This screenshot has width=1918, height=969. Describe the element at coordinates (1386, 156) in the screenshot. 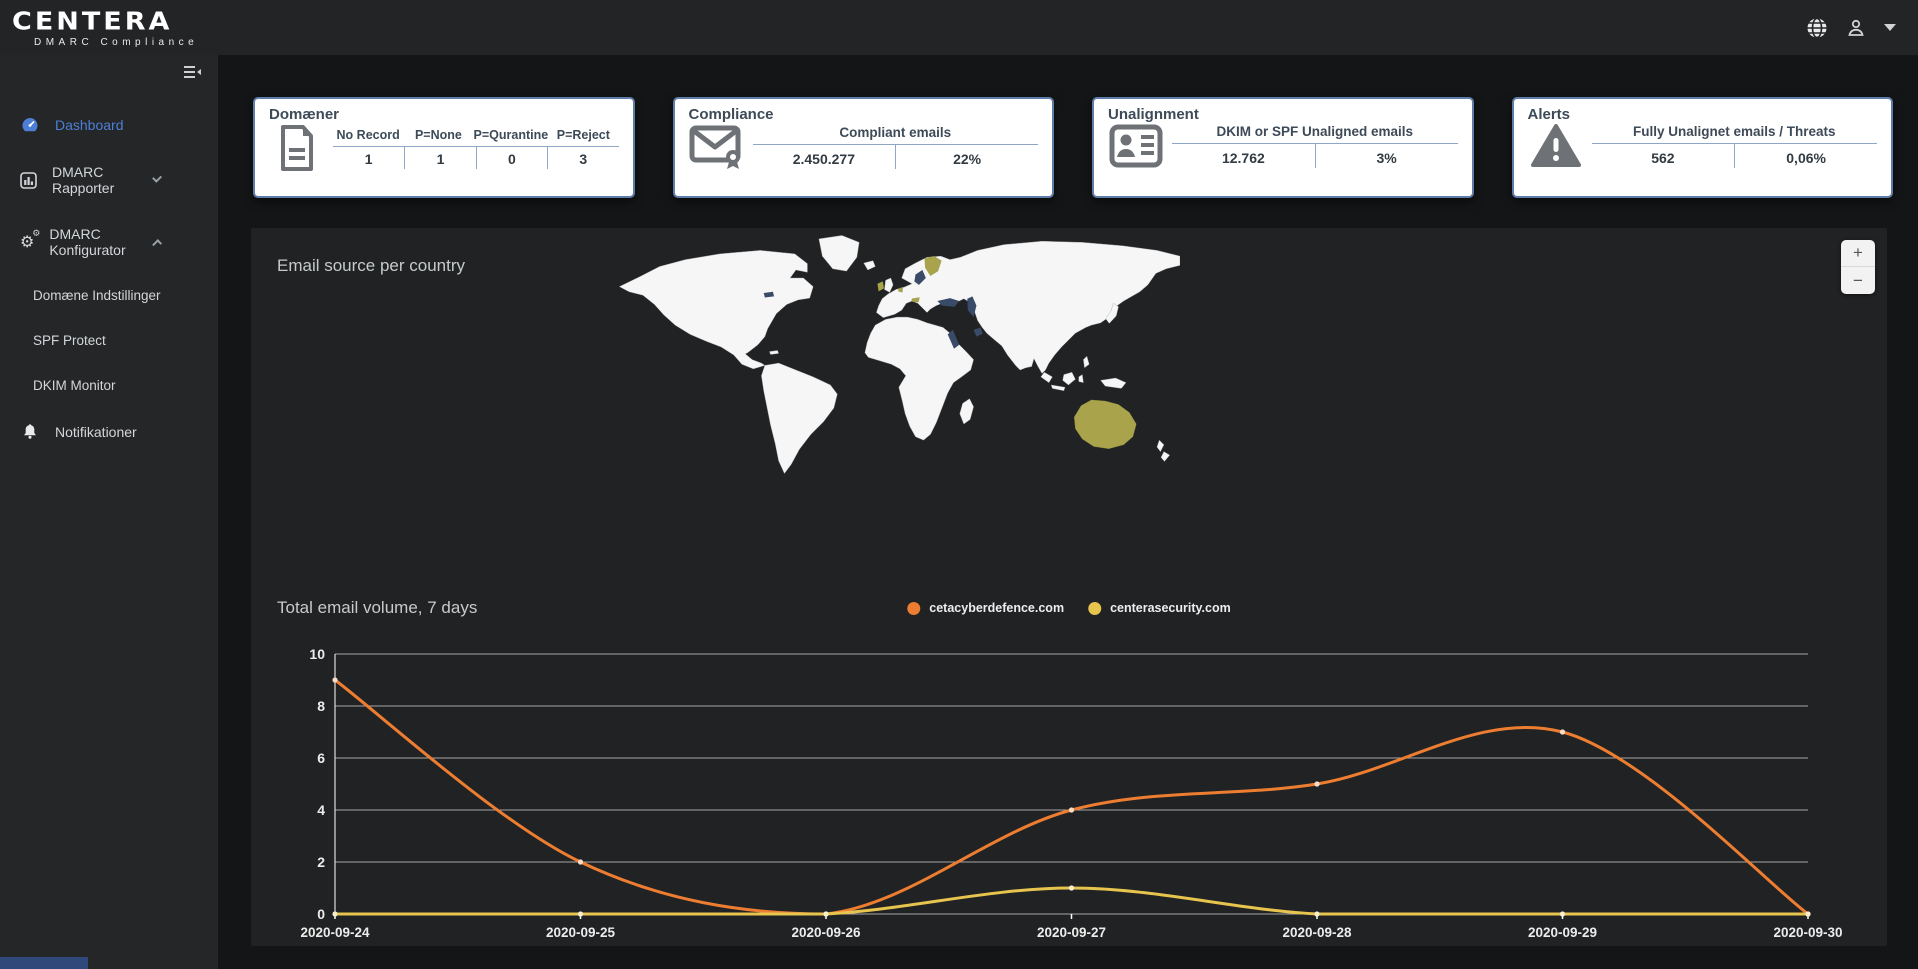

I see `stat-value: 3%` at that location.